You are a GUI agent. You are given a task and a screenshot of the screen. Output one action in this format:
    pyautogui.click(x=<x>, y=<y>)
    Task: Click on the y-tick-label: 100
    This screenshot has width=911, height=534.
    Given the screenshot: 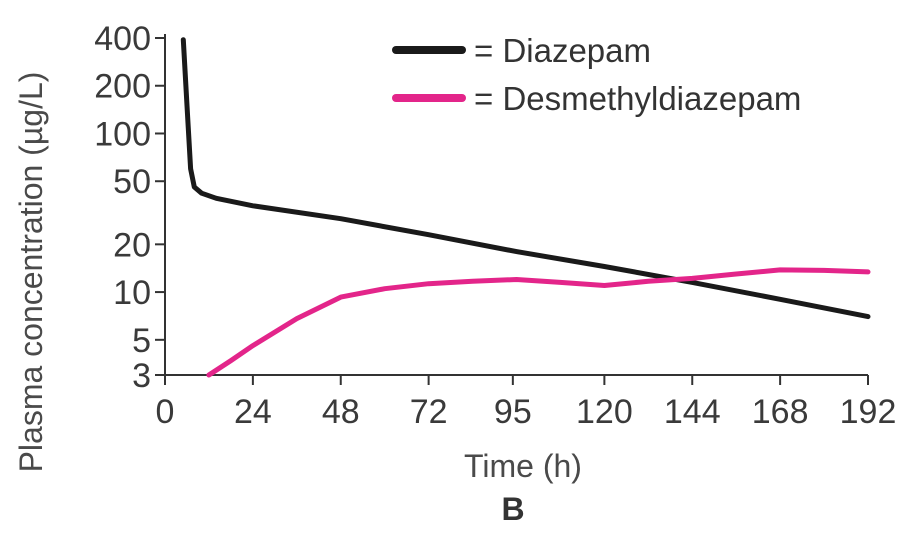 What is the action you would take?
    pyautogui.click(x=122, y=134)
    